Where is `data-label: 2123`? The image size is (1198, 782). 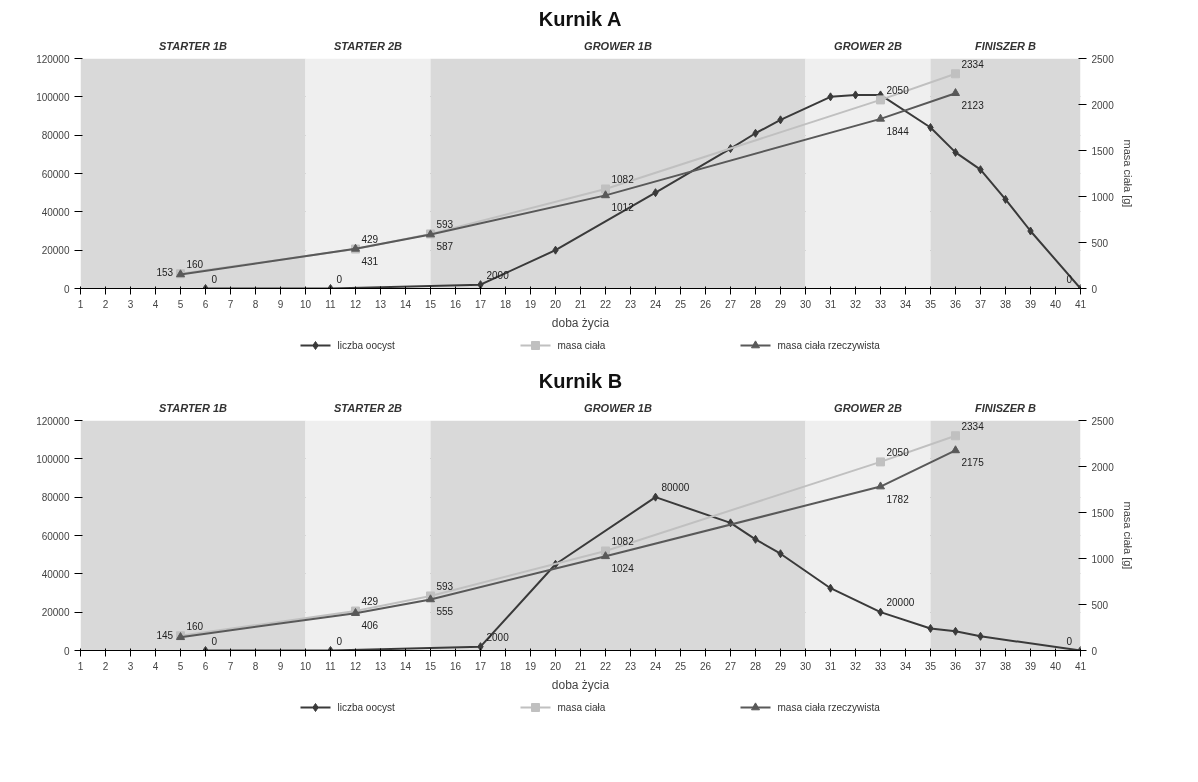
data-label: 2123 is located at coordinates (973, 106).